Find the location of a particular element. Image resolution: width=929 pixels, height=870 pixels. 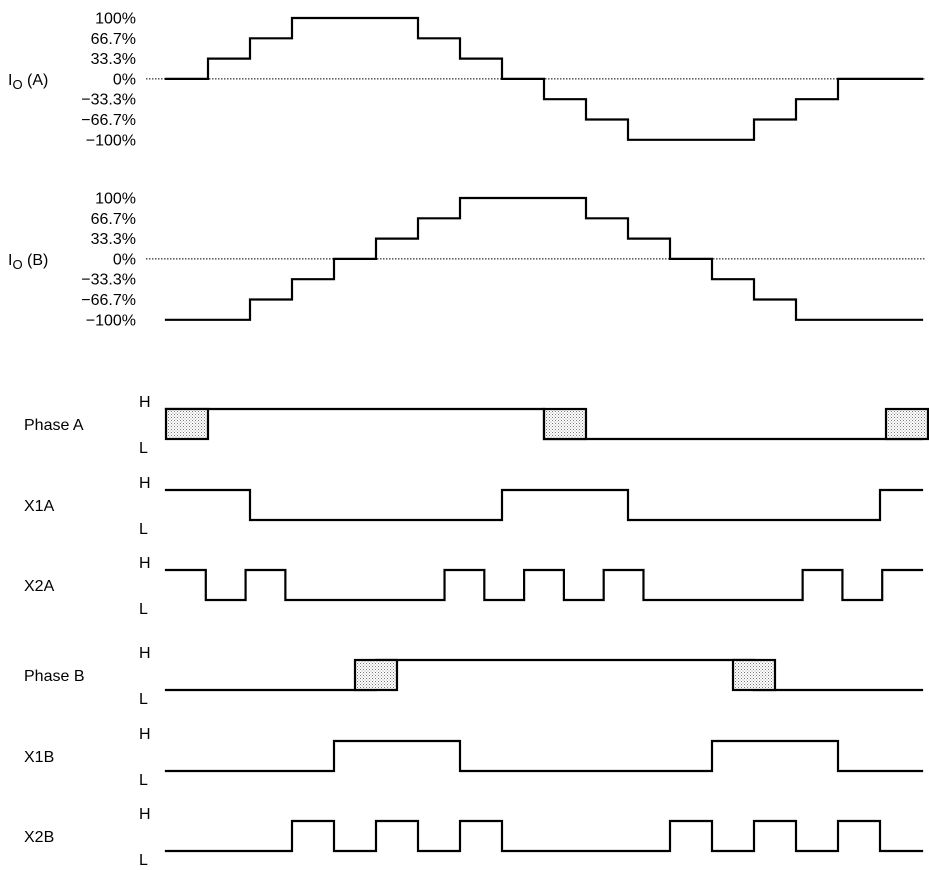

x2a-waveform is located at coordinates (544, 585).